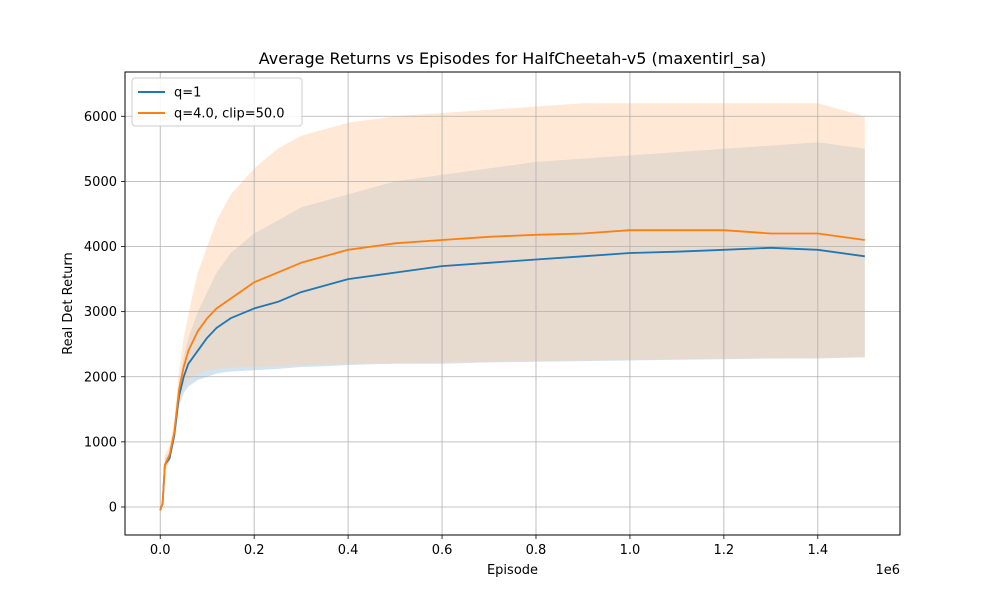  I want to click on x-axis-offset-label: 1e6, so click(887, 570).